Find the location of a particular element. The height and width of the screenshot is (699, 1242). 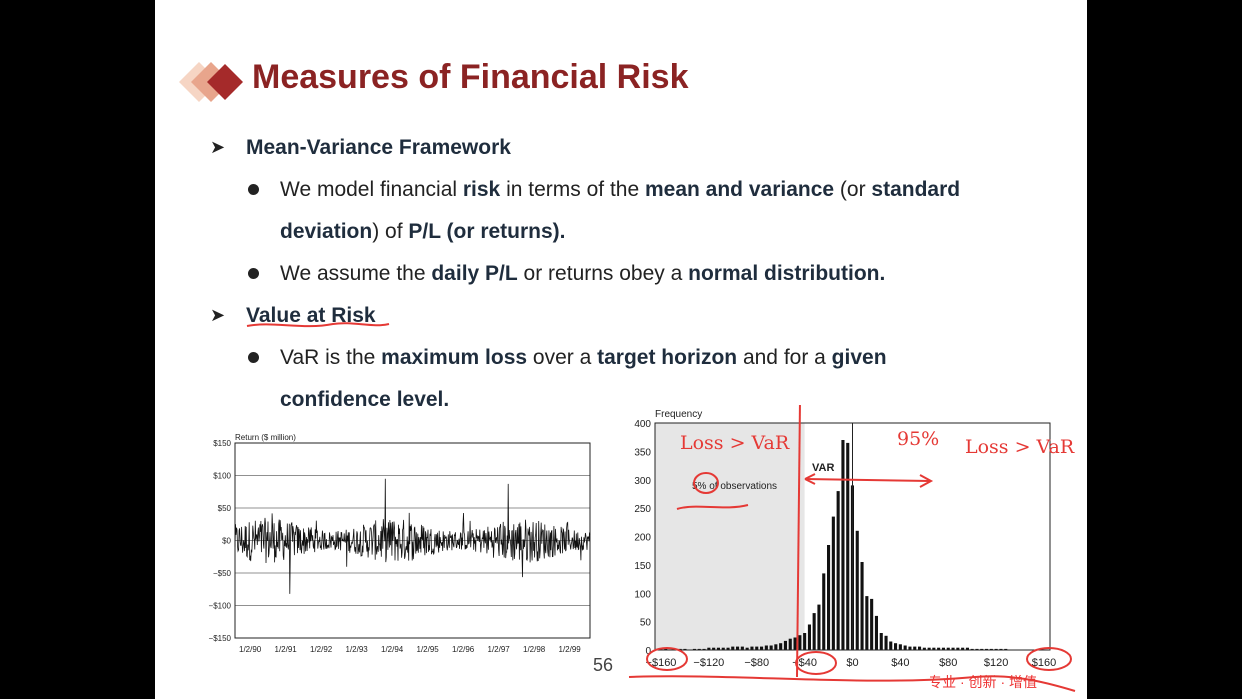

hist-ytick-label: 100 is located at coordinates (642, 594).